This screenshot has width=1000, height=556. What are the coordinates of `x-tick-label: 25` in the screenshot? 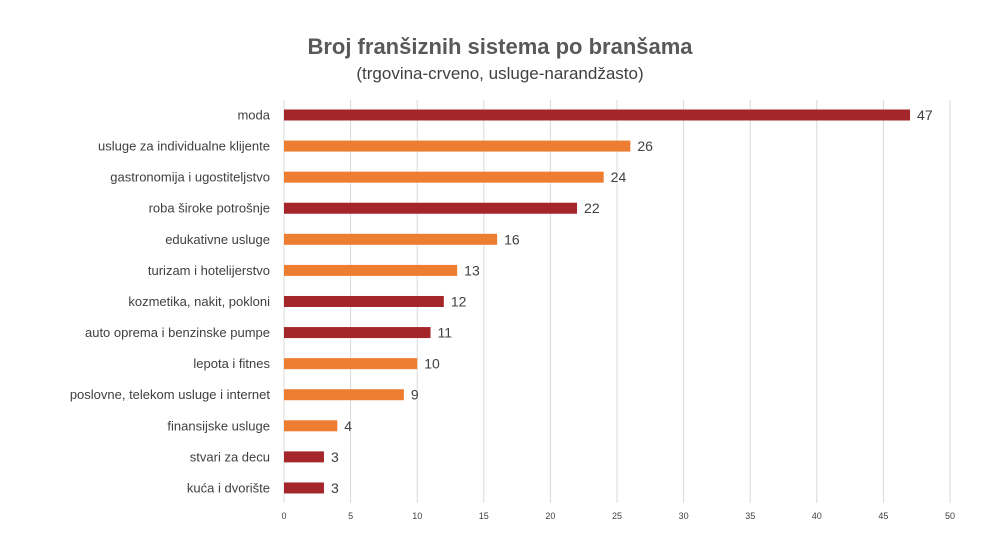 It's located at (617, 516).